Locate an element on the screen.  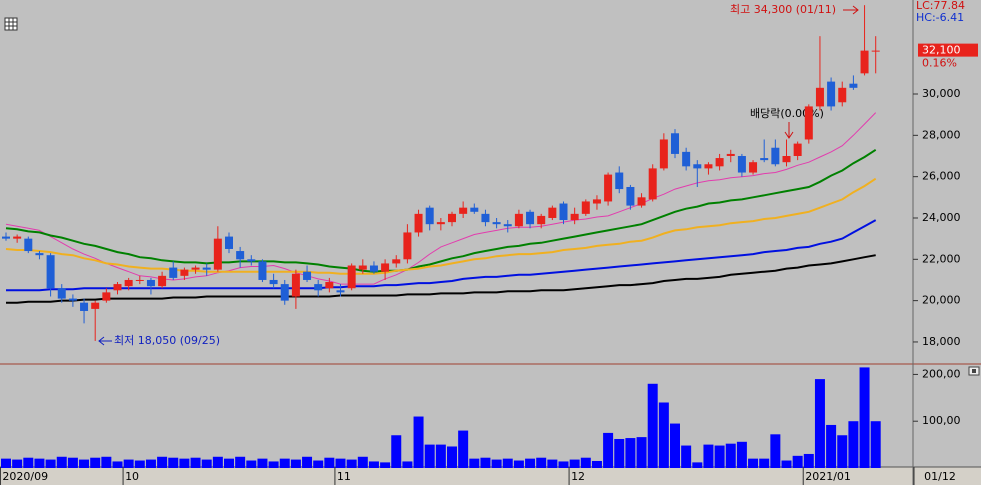
low-annotation: 최저 18,050 (09/25) is located at coordinates (167, 340).